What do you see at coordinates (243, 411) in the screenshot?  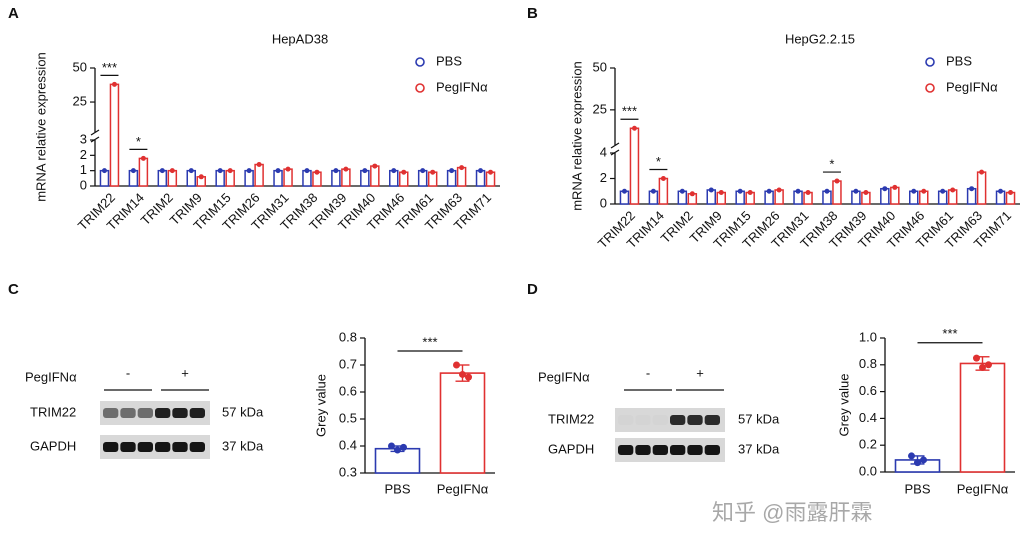 I see `blot-size-label: 57 kDa` at bounding box center [243, 411].